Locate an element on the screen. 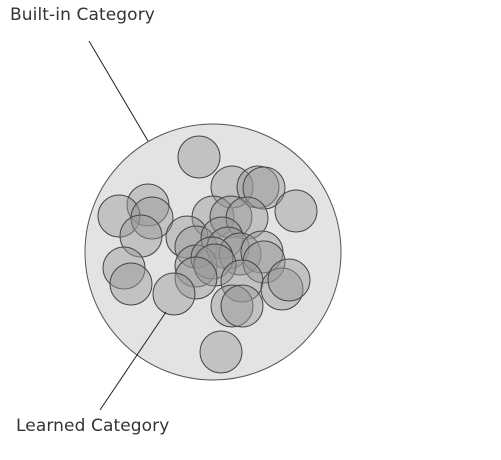 This screenshot has width=501, height=460. learned-leader-line is located at coordinates (133, 361).